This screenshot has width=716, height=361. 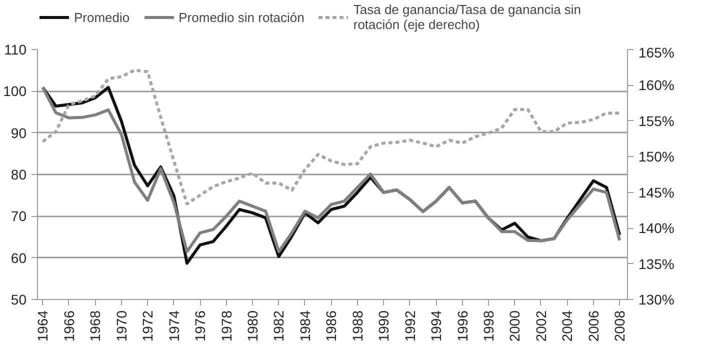 I want to click on y2-tick-label: 150%, so click(x=656, y=156).